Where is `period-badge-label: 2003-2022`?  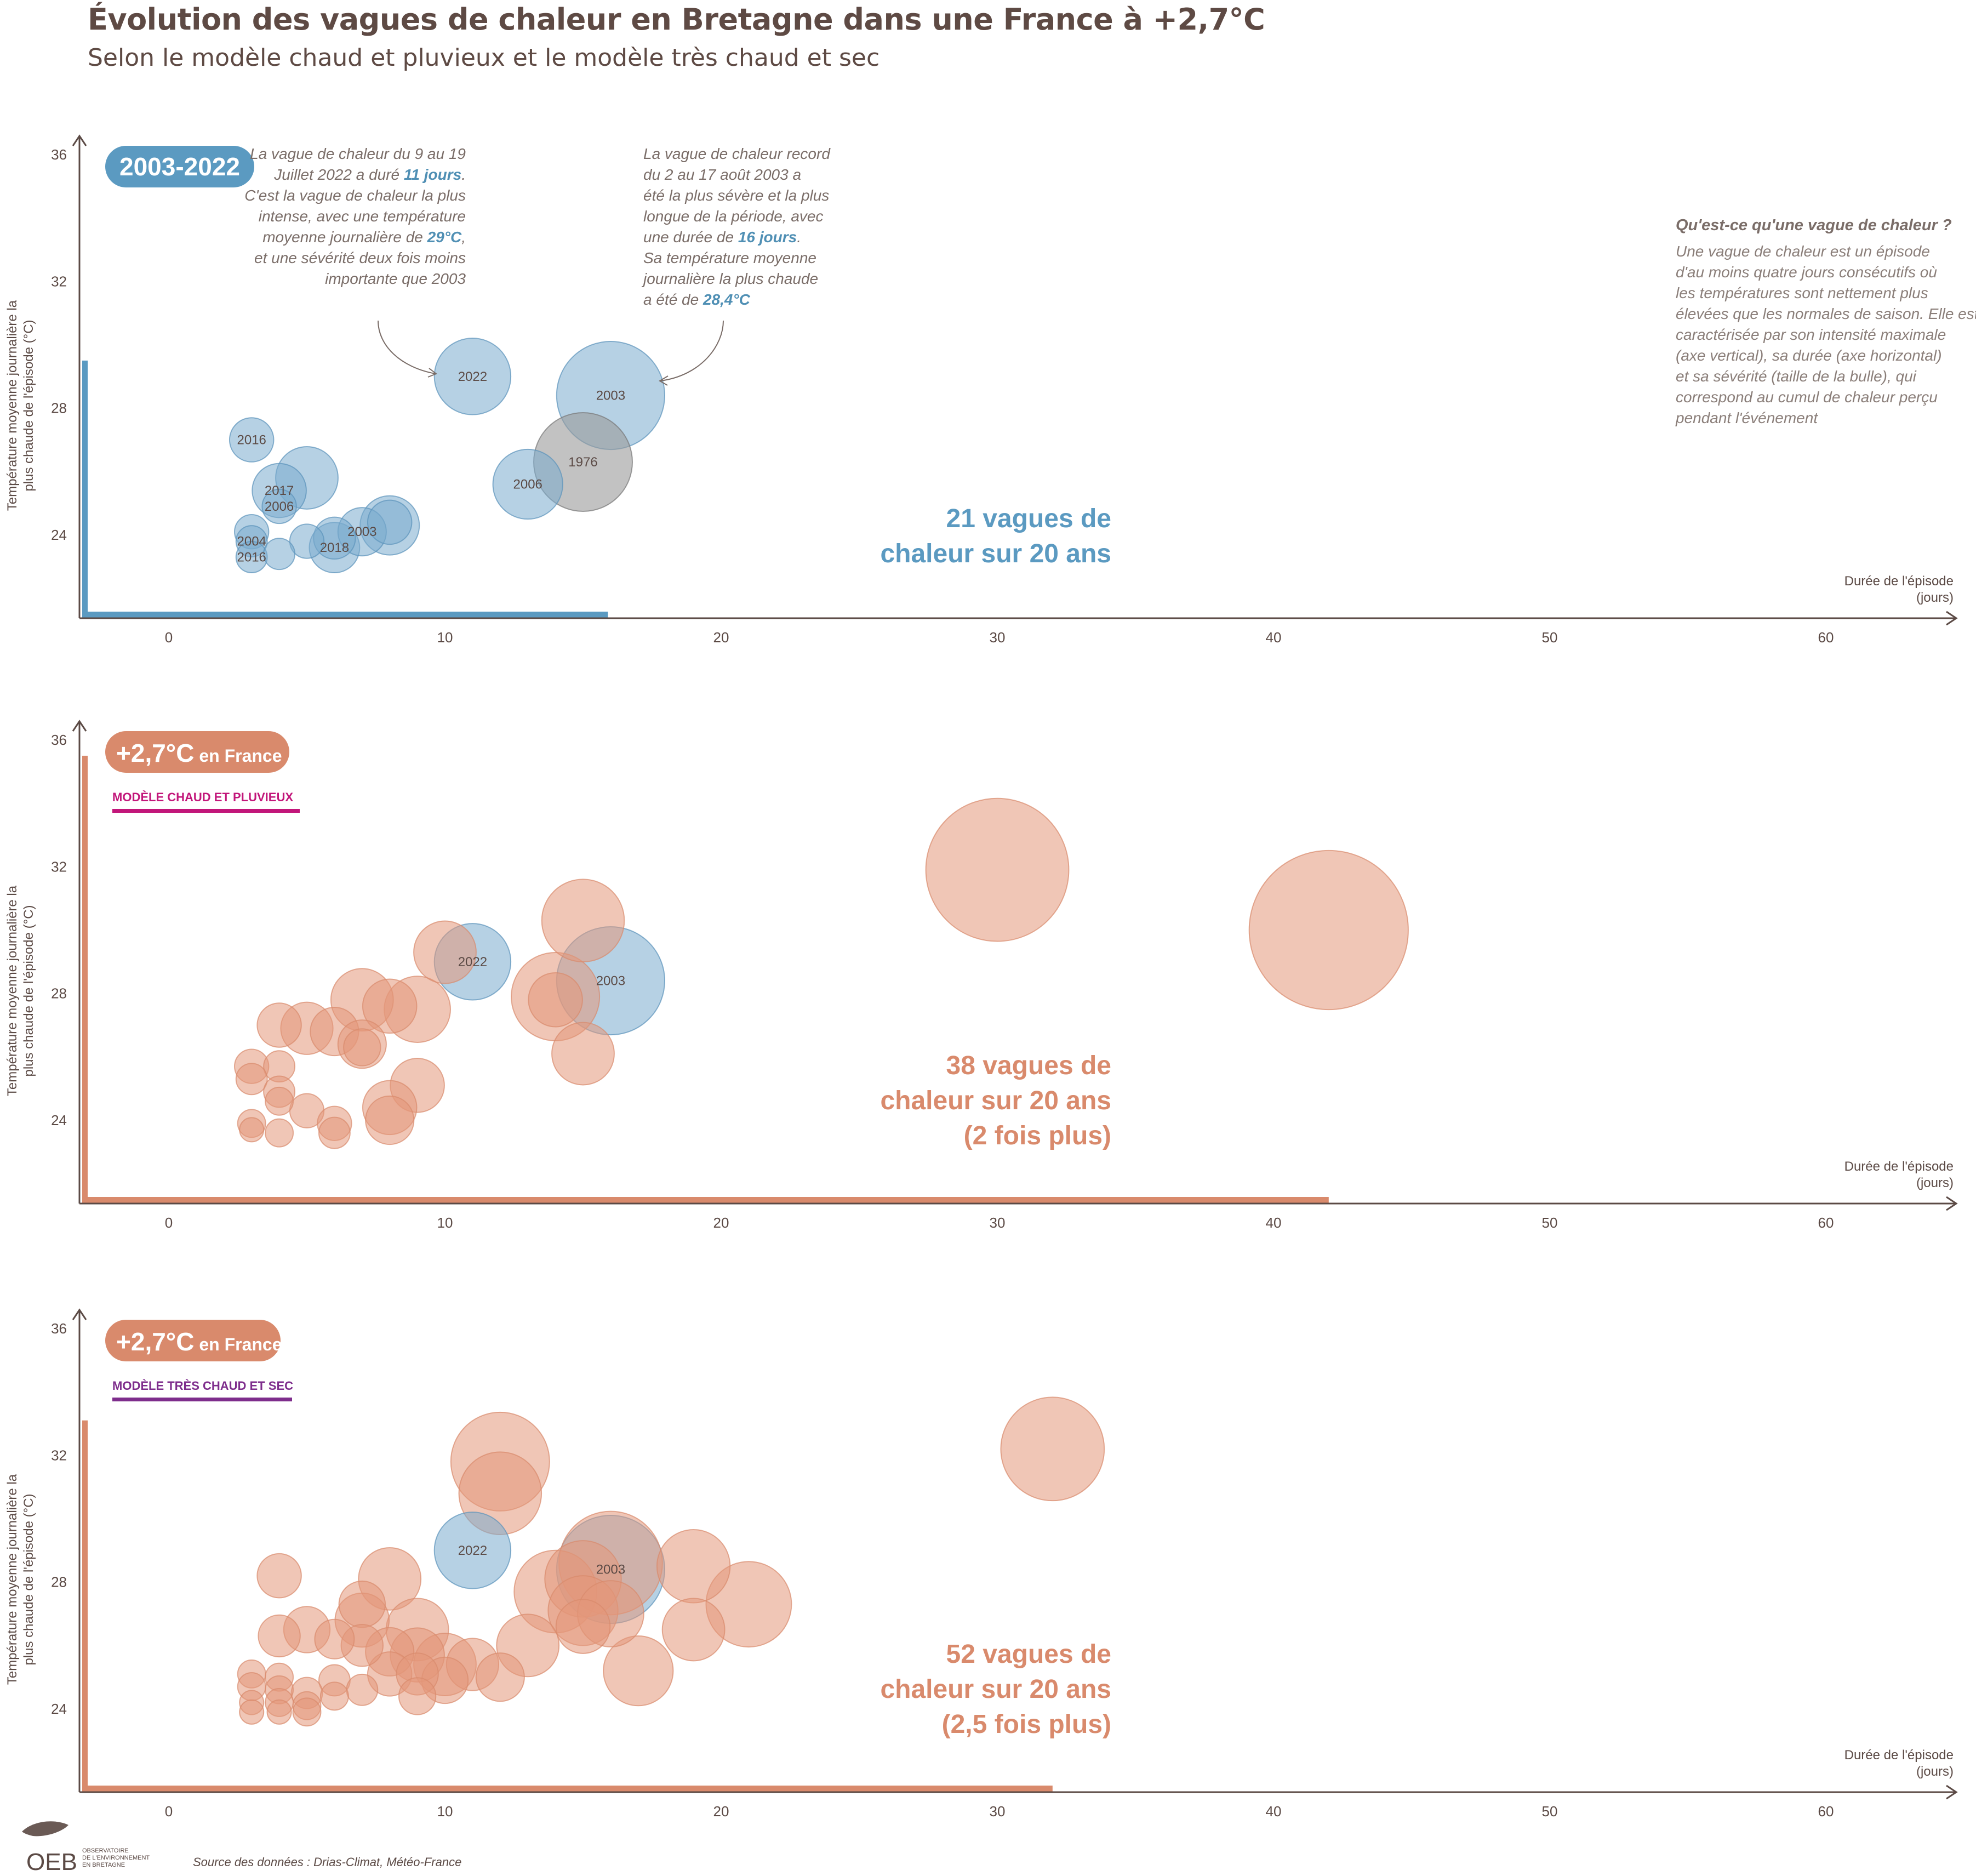 period-badge-label: 2003-2022 is located at coordinates (179, 166).